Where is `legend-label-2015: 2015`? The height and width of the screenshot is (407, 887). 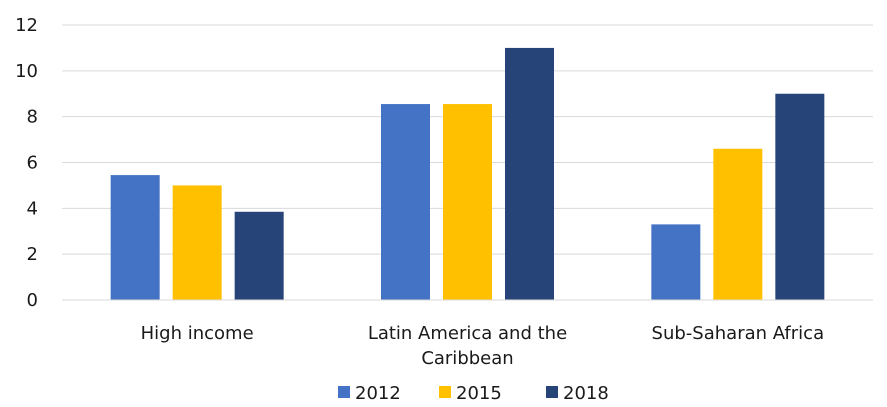 legend-label-2015: 2015 is located at coordinates (479, 393).